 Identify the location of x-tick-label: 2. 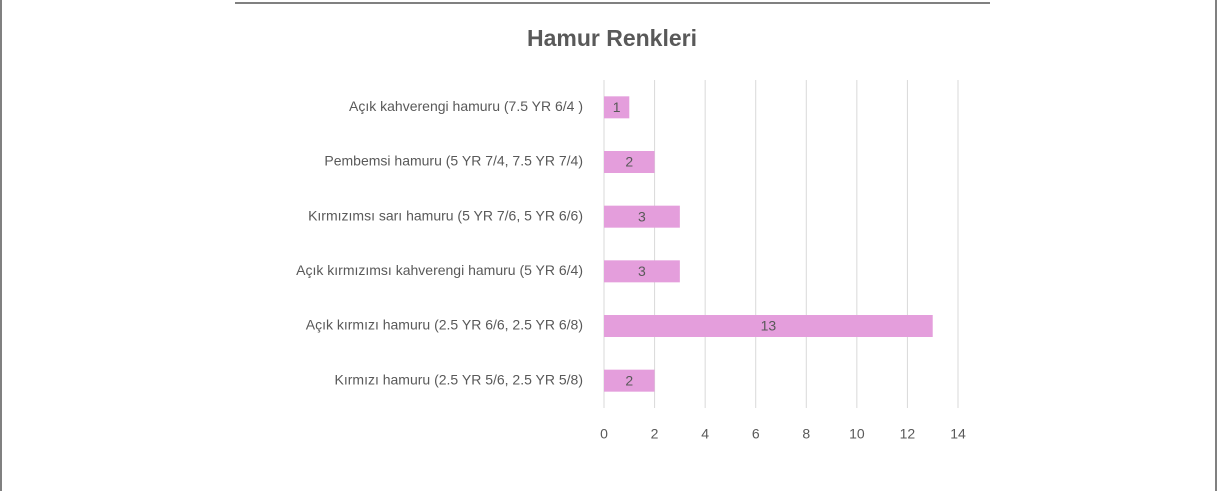
(655, 434).